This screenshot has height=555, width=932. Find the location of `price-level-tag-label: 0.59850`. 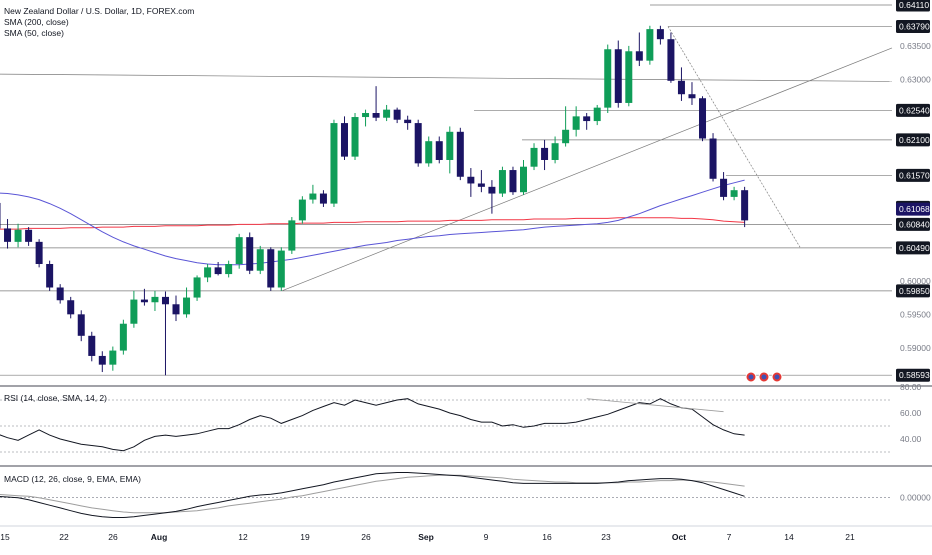

price-level-tag-label: 0.59850 is located at coordinates (914, 291).